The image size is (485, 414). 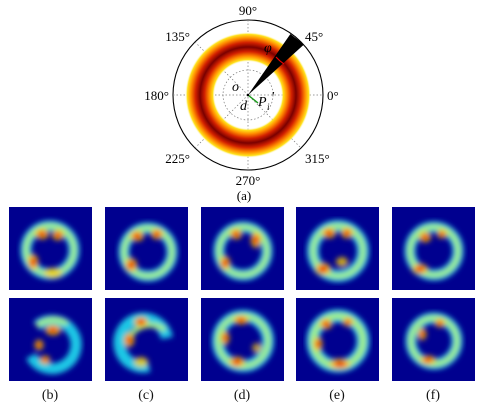 I want to click on tile-b-top, so click(x=50, y=248).